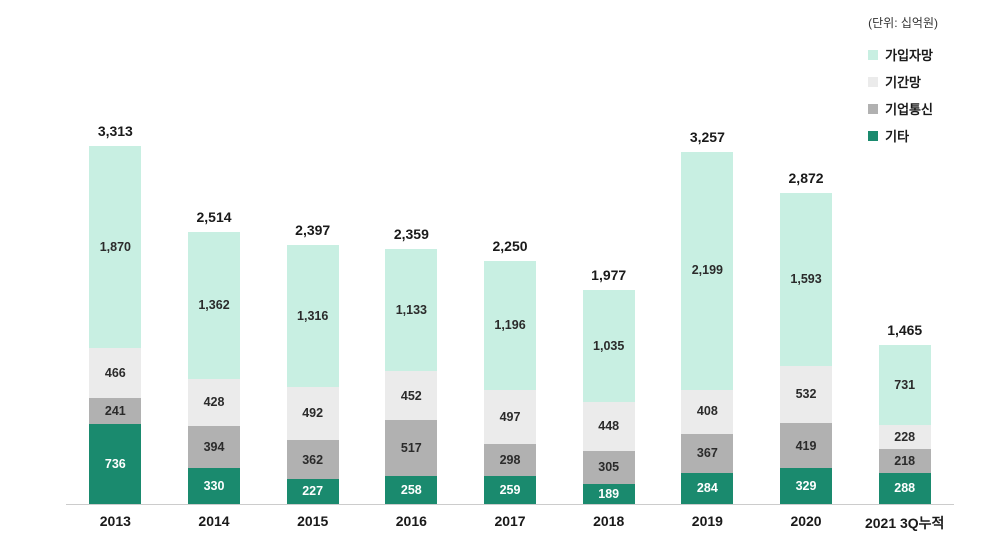 Image resolution: width=1000 pixels, height=545 pixels. I want to click on category-label: 2015, so click(313, 521).